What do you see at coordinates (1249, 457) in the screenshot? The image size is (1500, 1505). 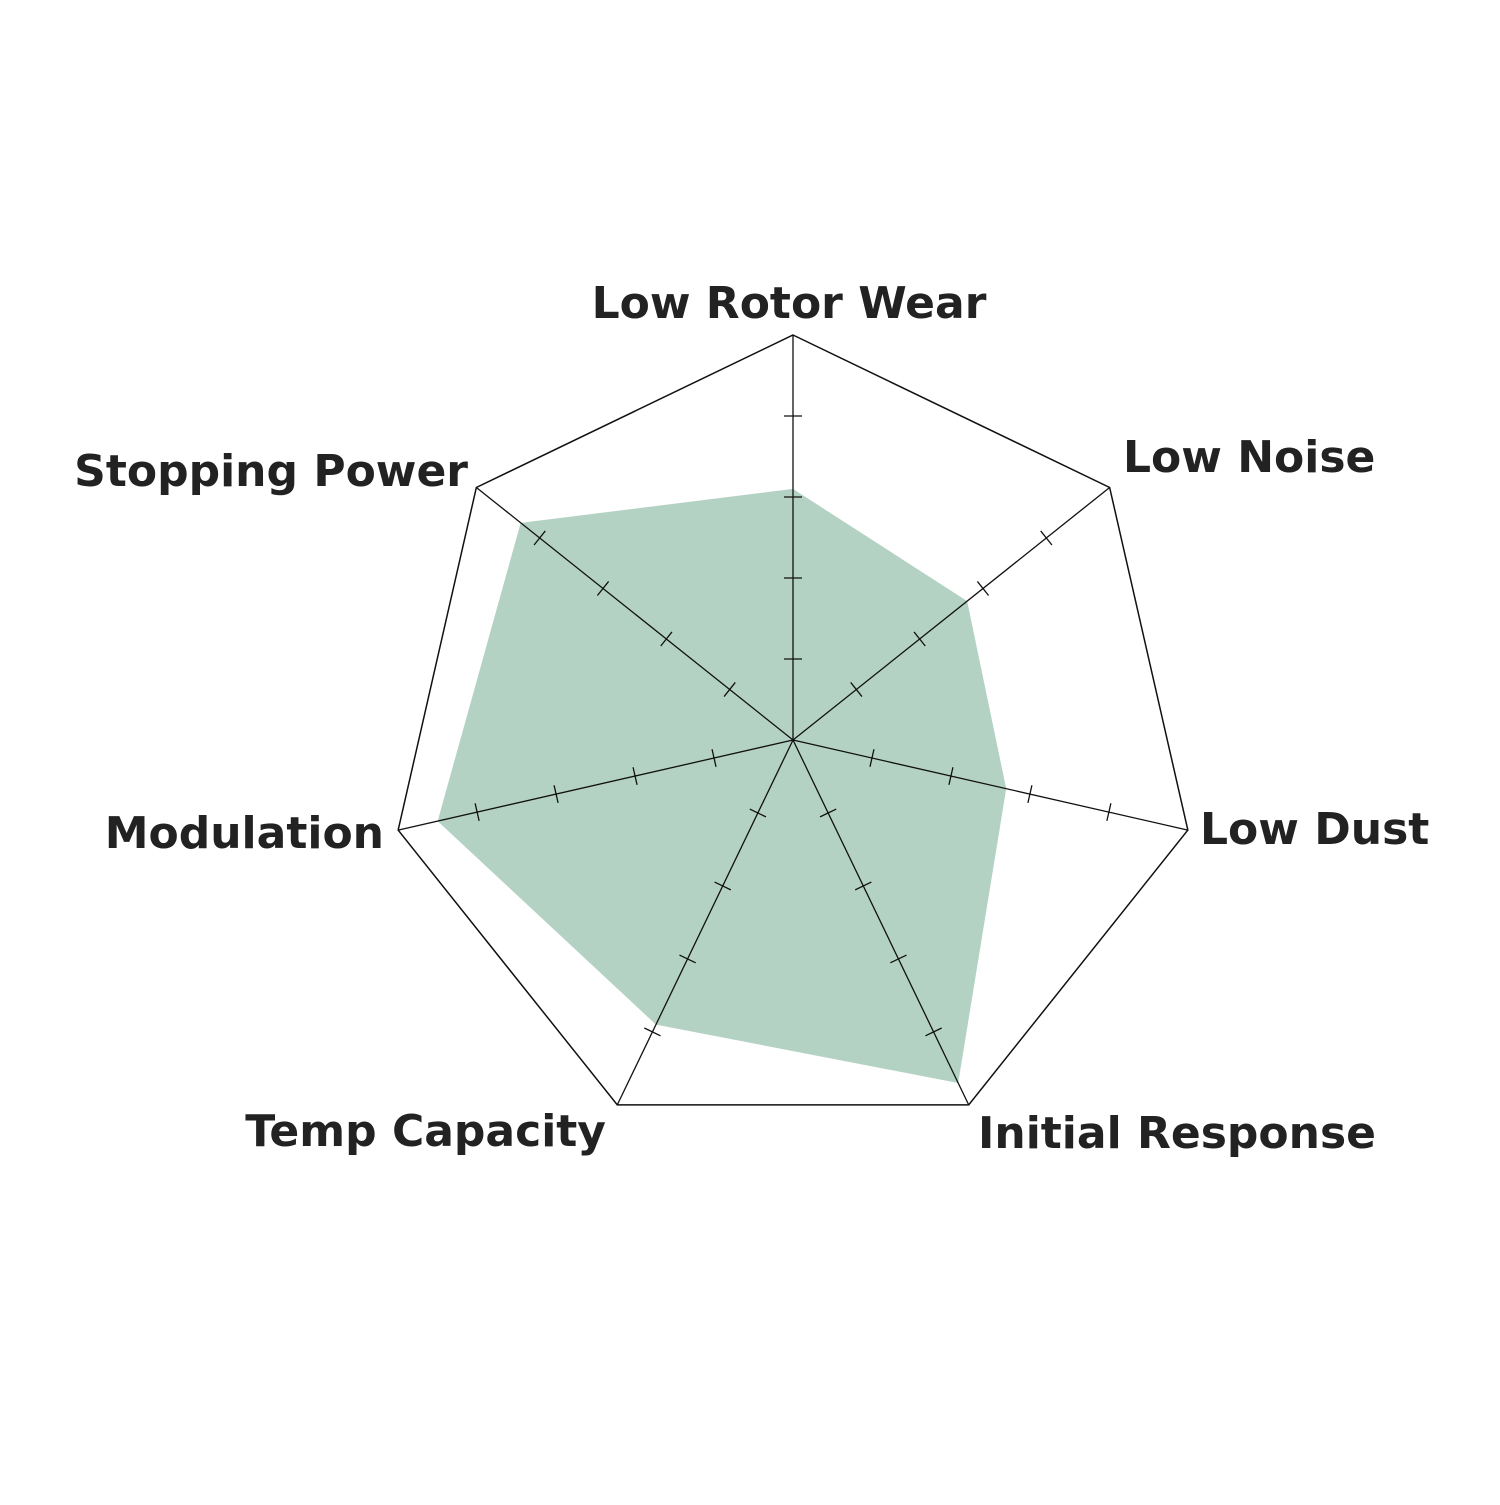 I see `axis-label: Low Noise` at bounding box center [1249, 457].